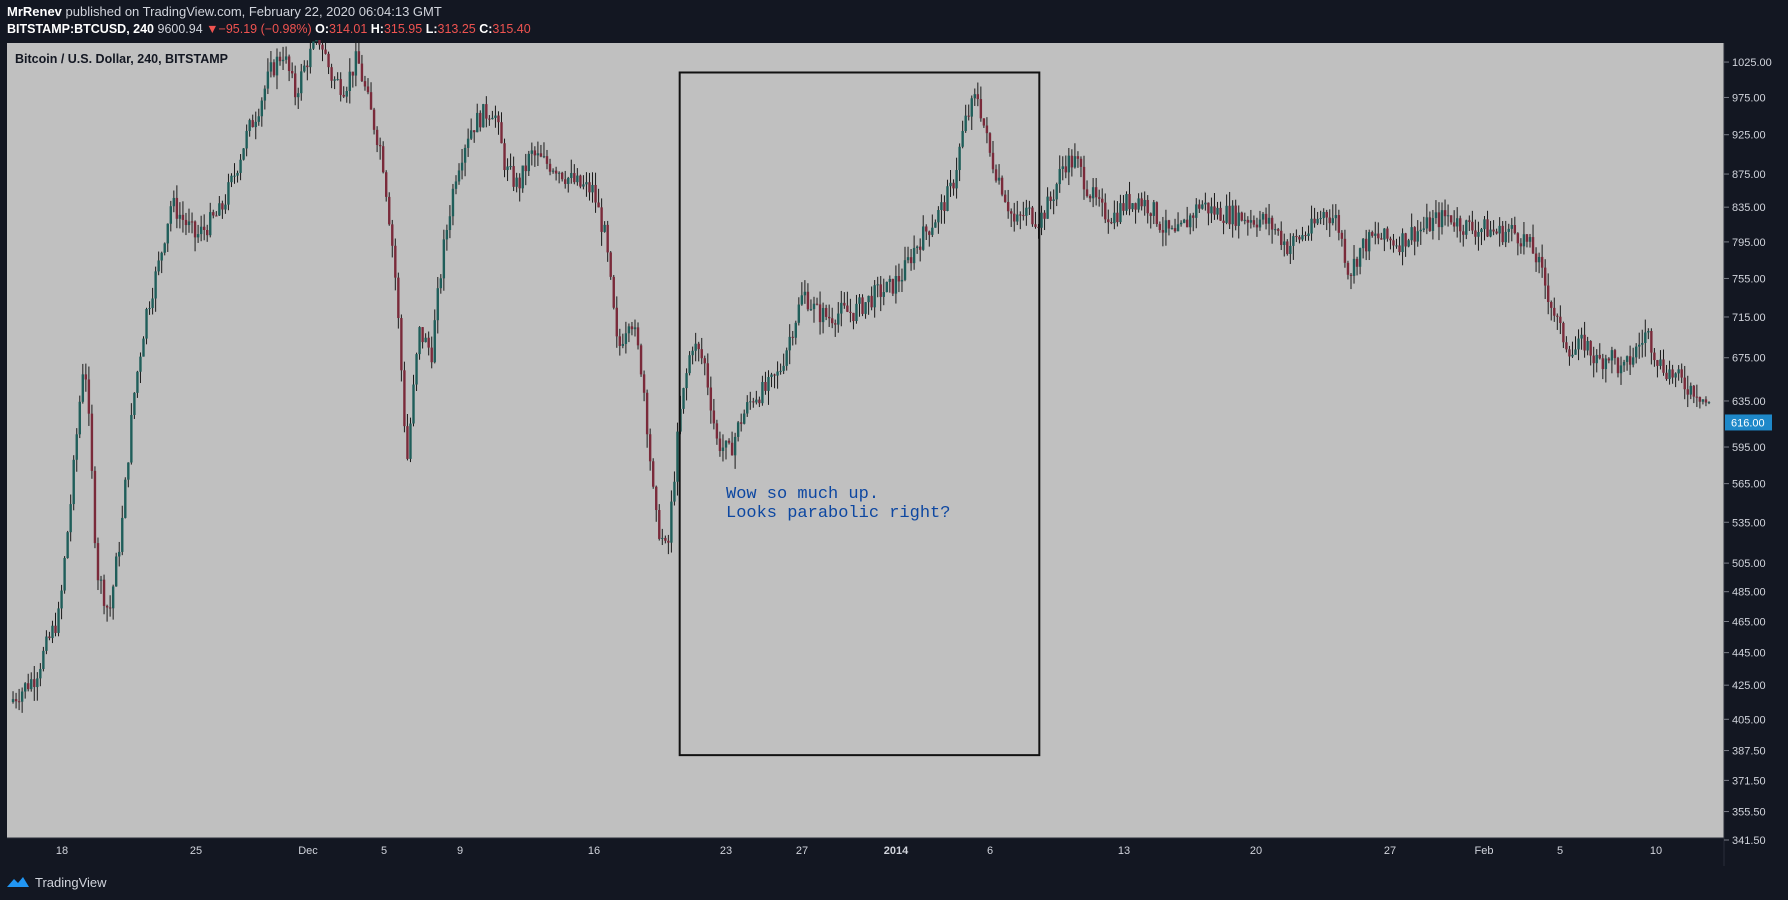  What do you see at coordinates (486, 29) in the screenshot?
I see `close-label: C:` at bounding box center [486, 29].